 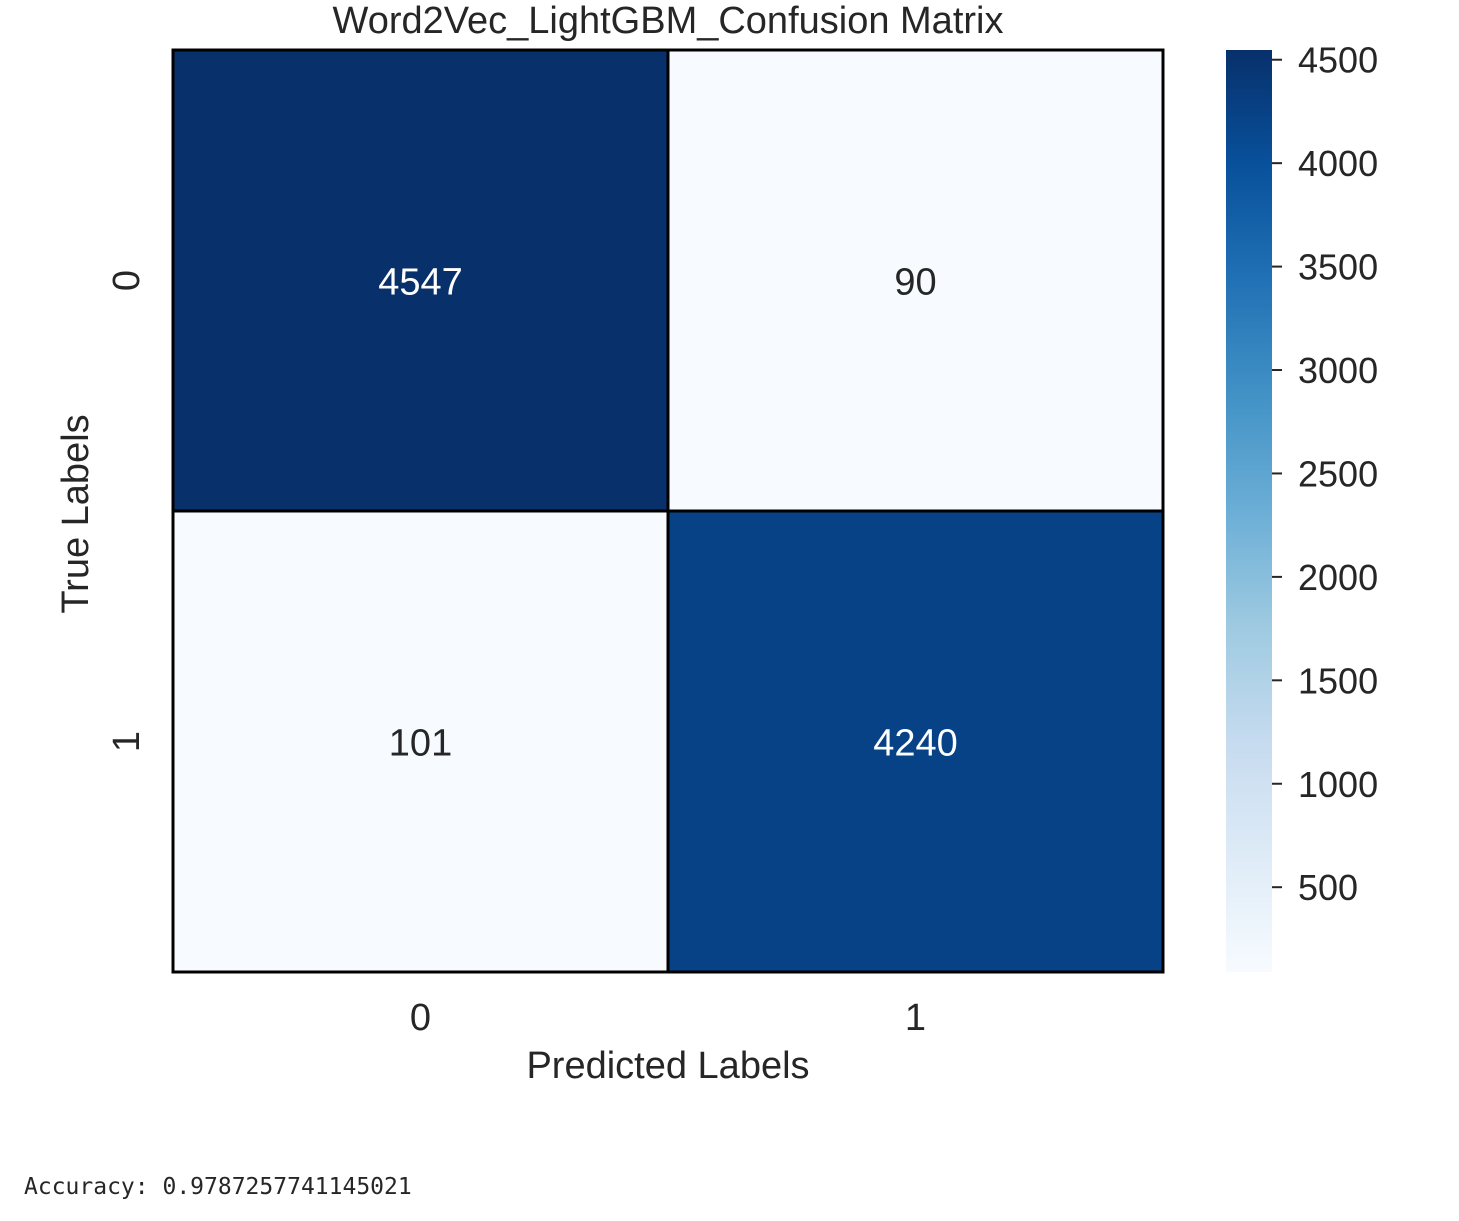 I want to click on cell-value-0-0: 4547, so click(x=420, y=283).